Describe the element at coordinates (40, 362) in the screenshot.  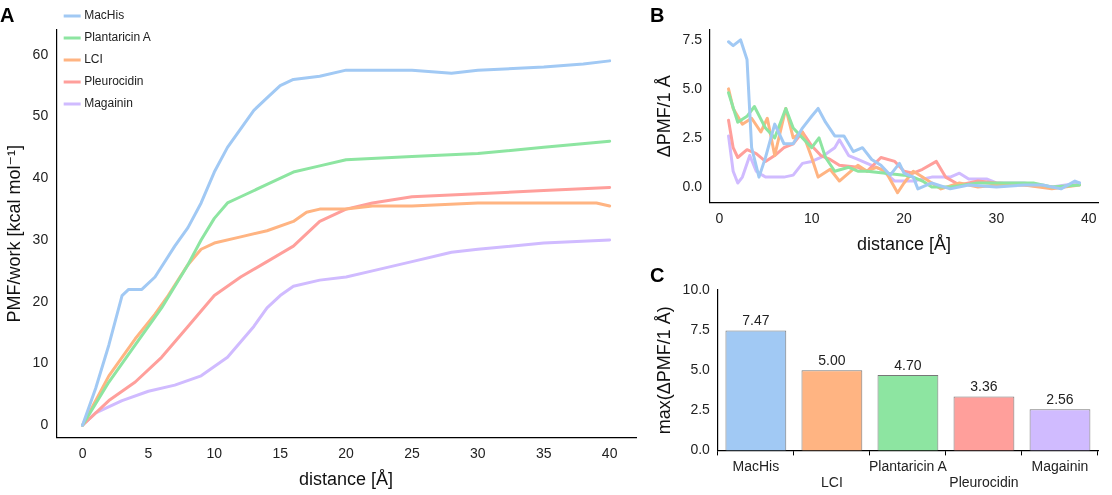
I see `y-tick-label: 10` at that location.